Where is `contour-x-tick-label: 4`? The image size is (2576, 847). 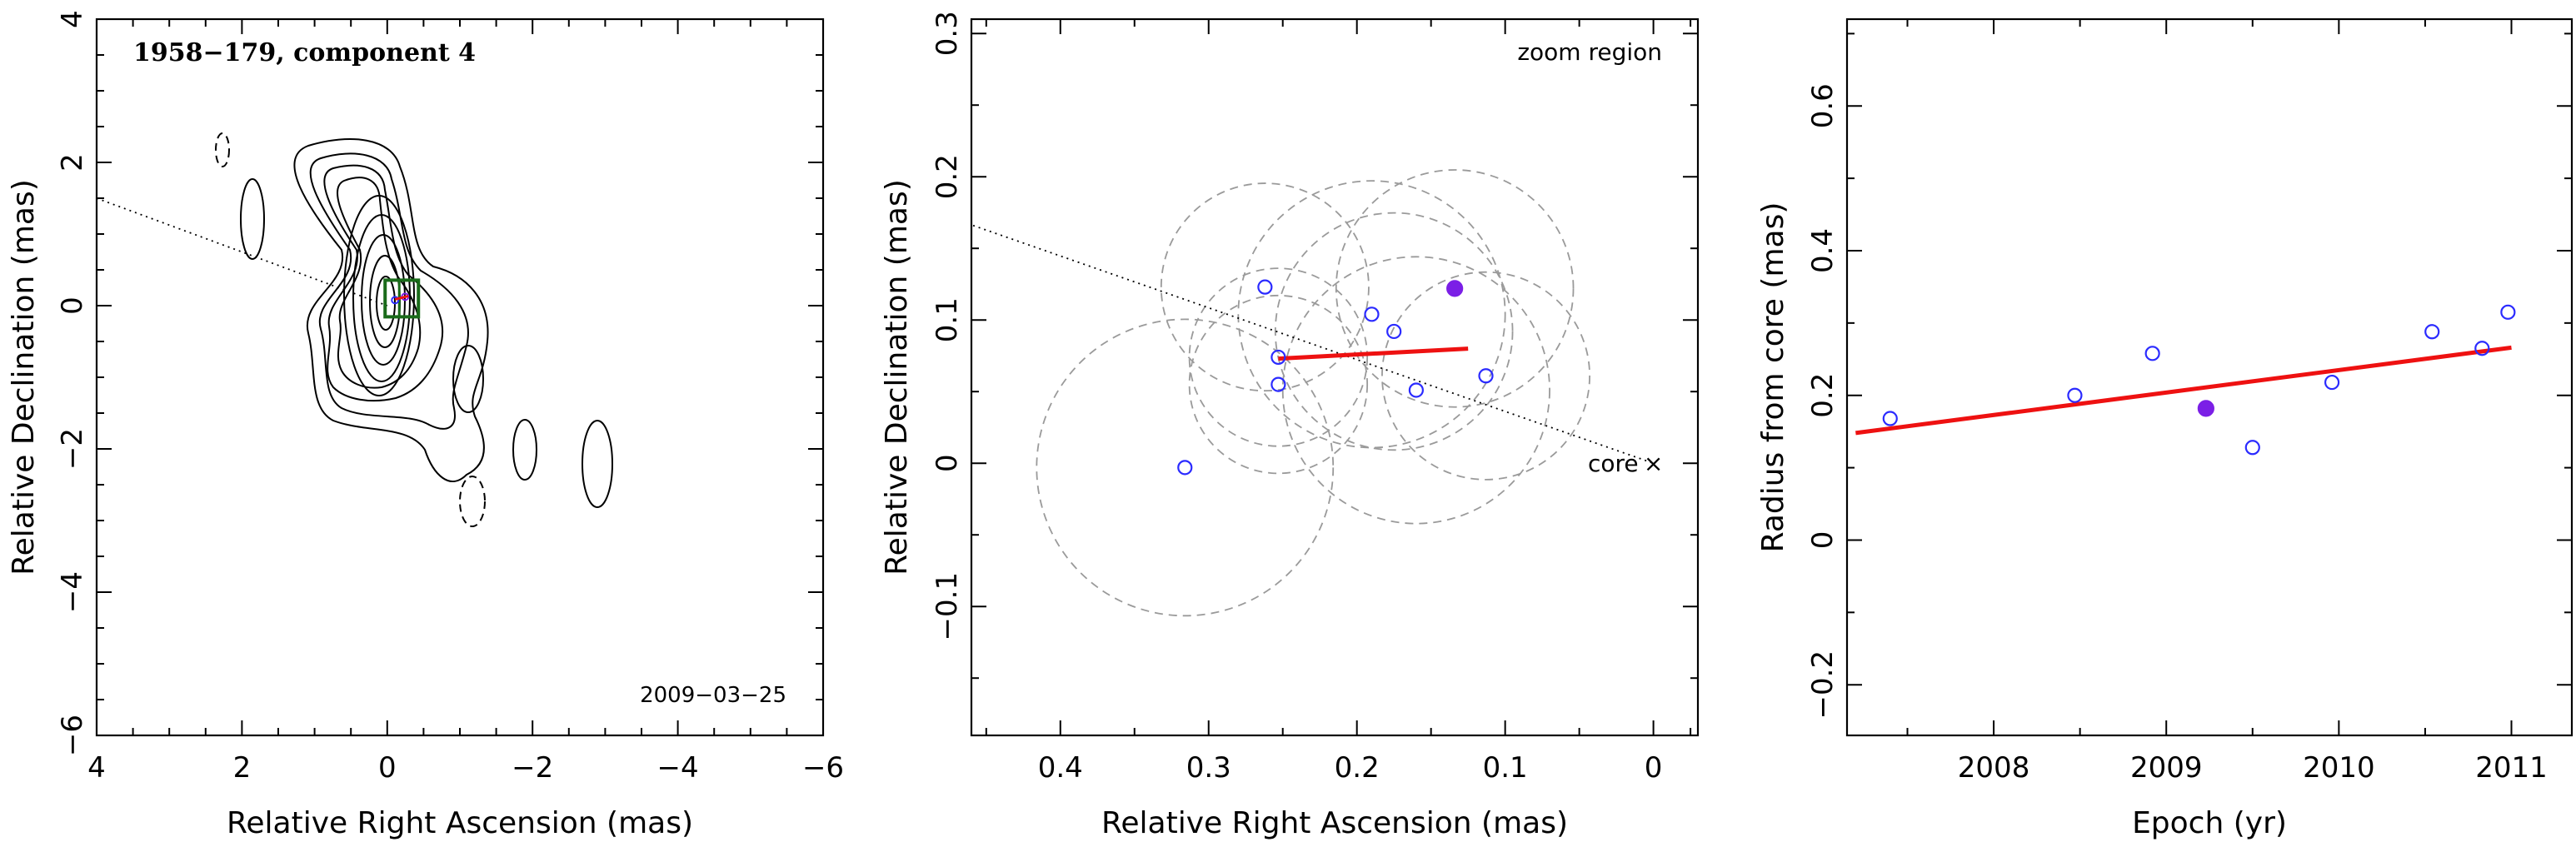
contour-x-tick-label: 4 is located at coordinates (96, 768).